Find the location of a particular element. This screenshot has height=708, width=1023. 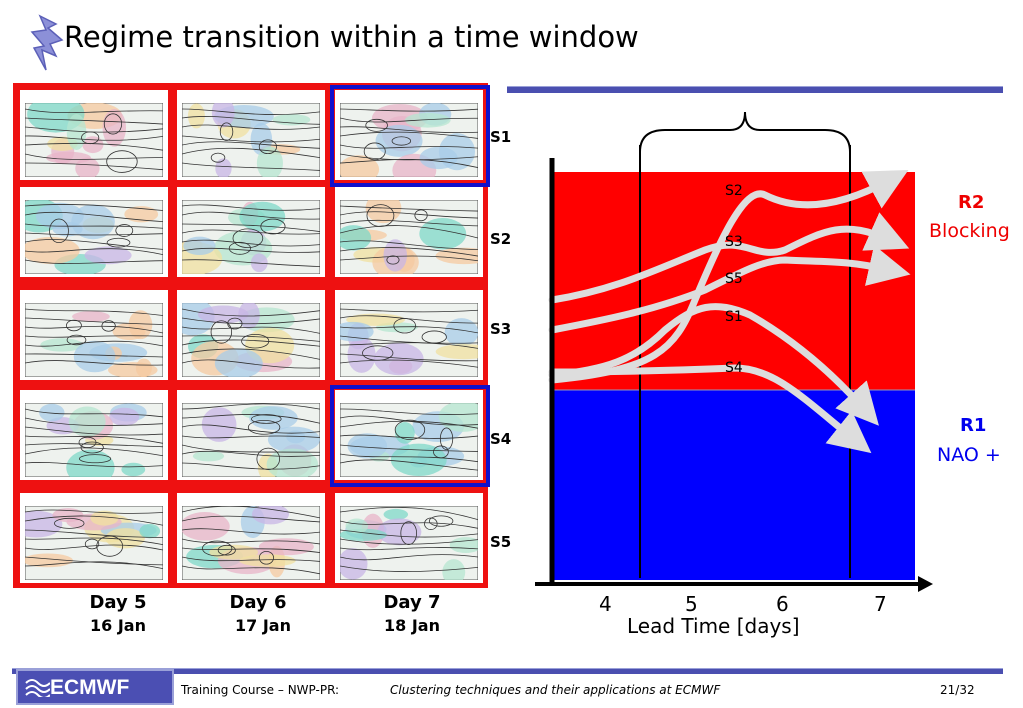

date-label: 17 Jan is located at coordinates (263, 625).